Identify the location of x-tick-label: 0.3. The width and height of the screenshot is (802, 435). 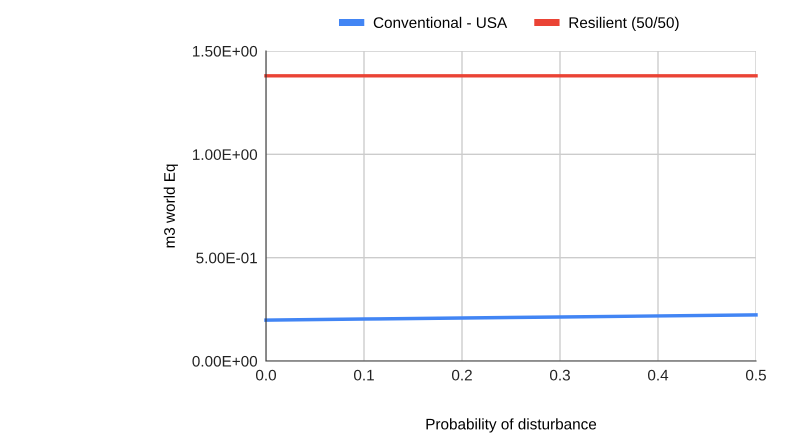
(560, 375).